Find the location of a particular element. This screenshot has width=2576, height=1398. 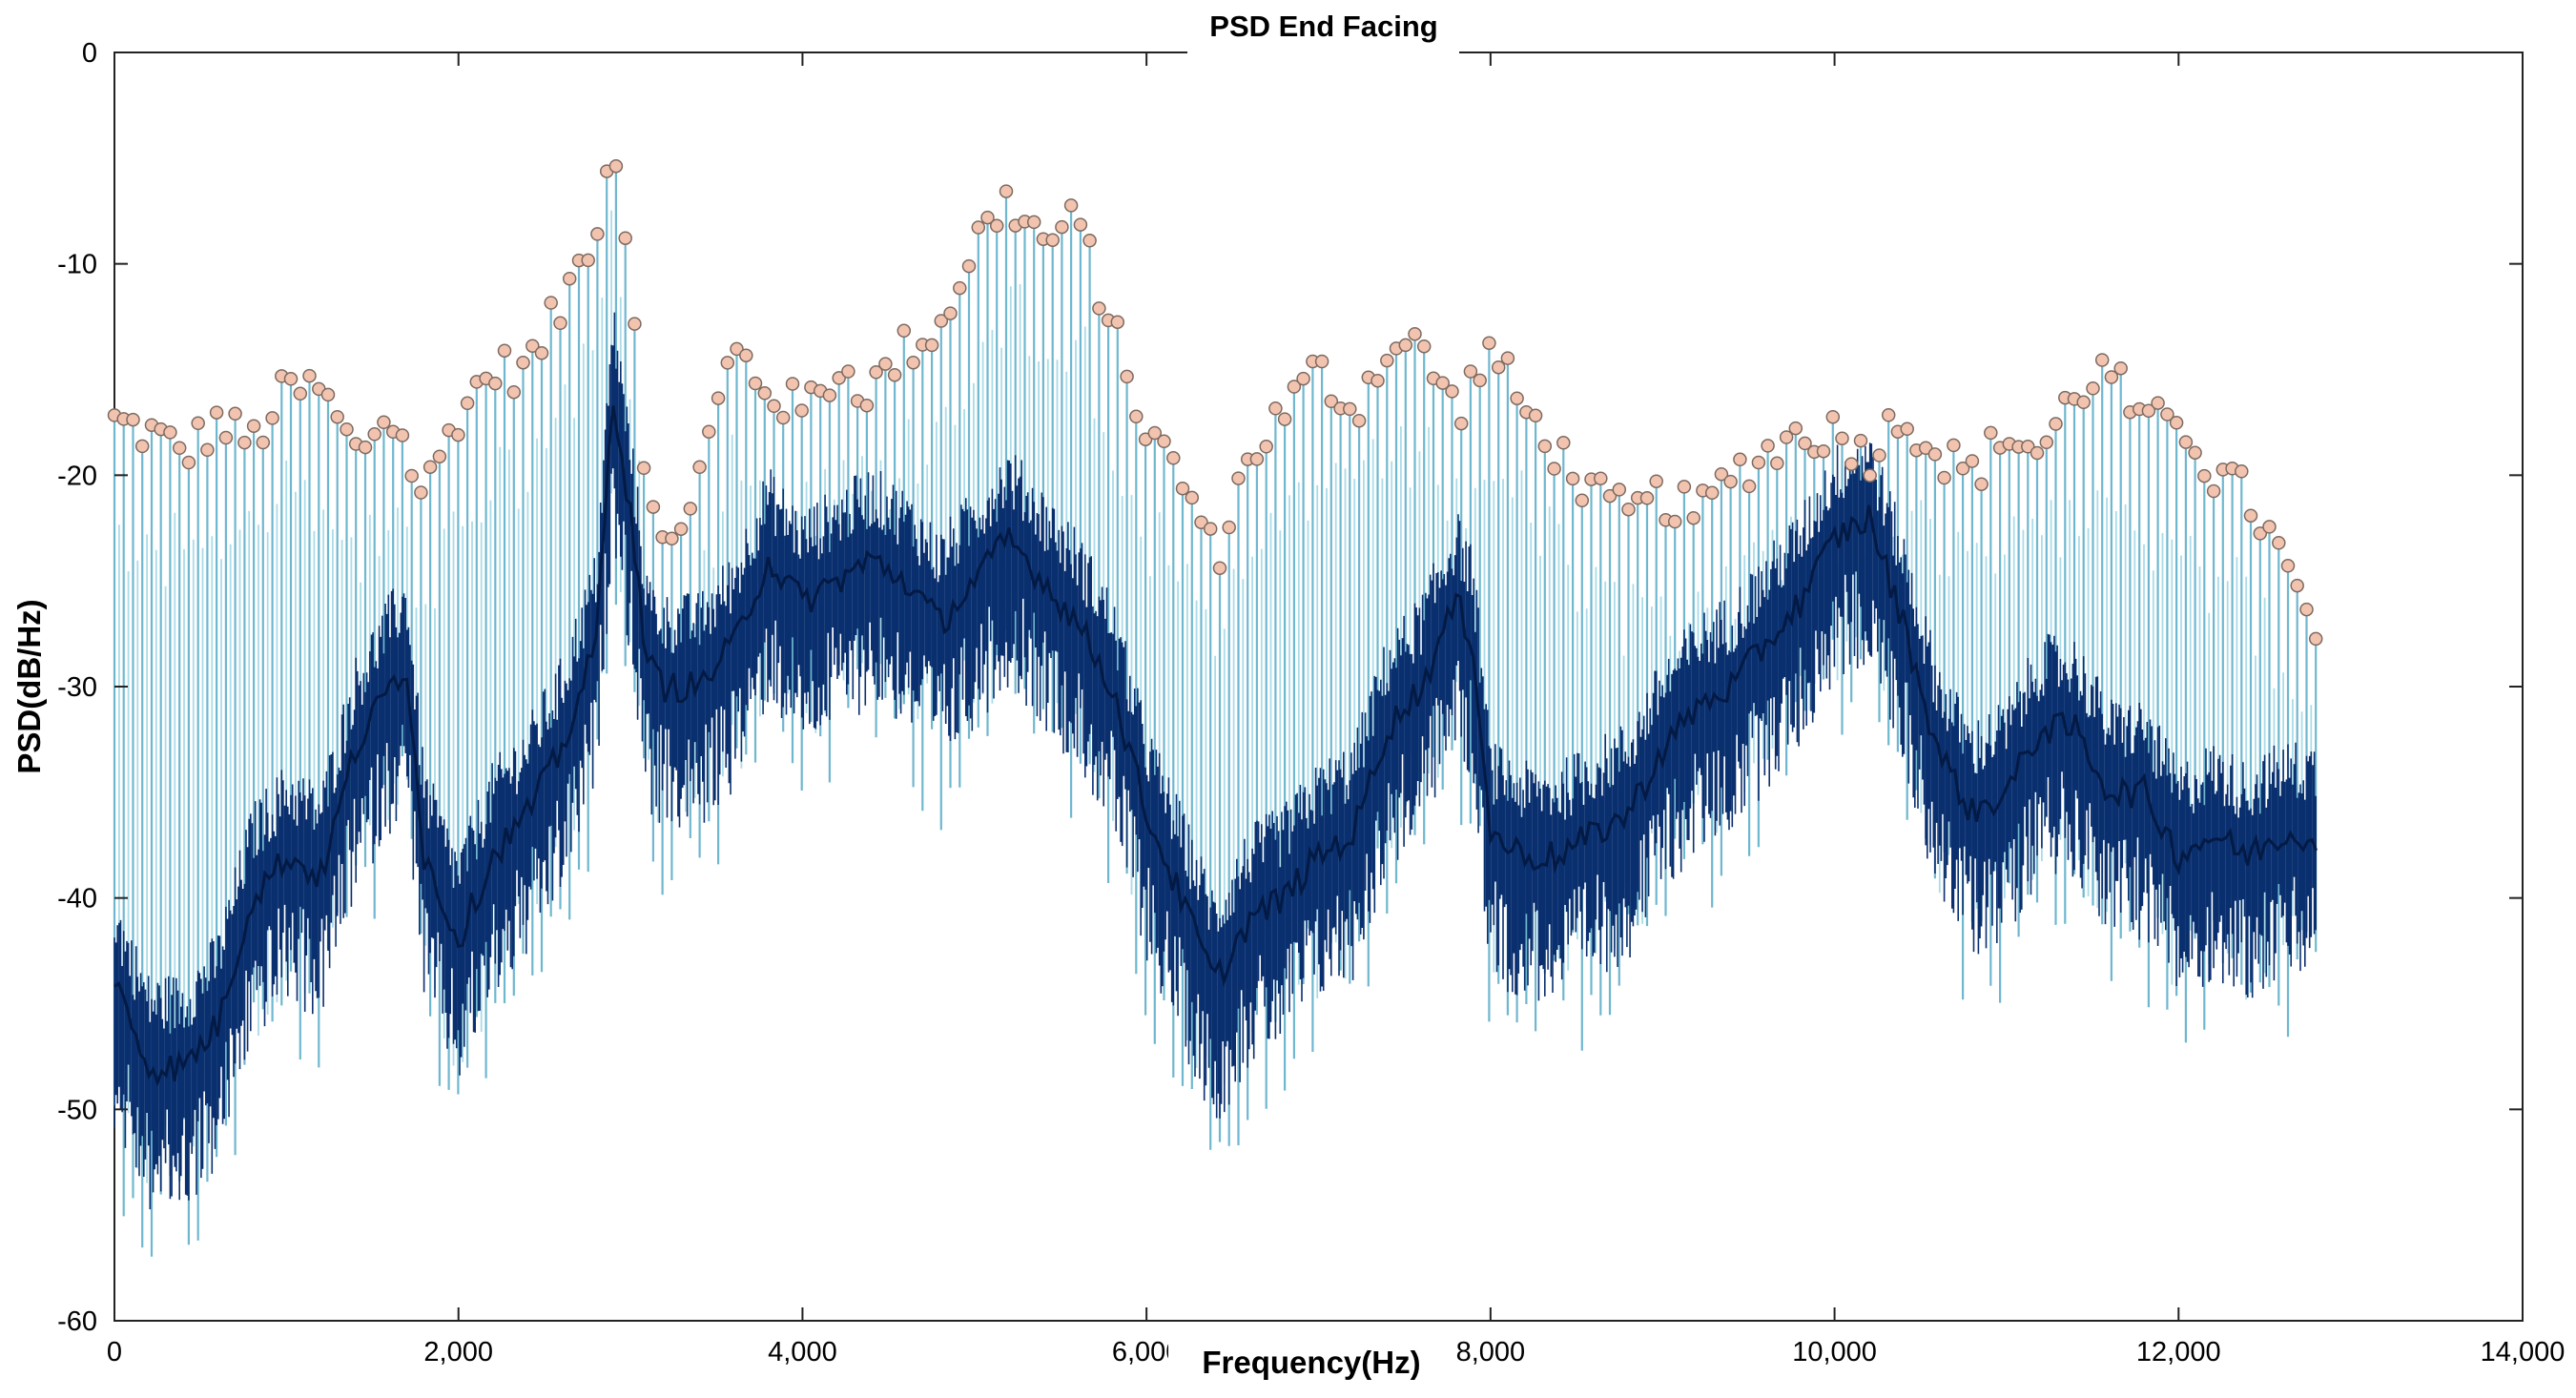

title-backdrop is located at coordinates (1323, 36).